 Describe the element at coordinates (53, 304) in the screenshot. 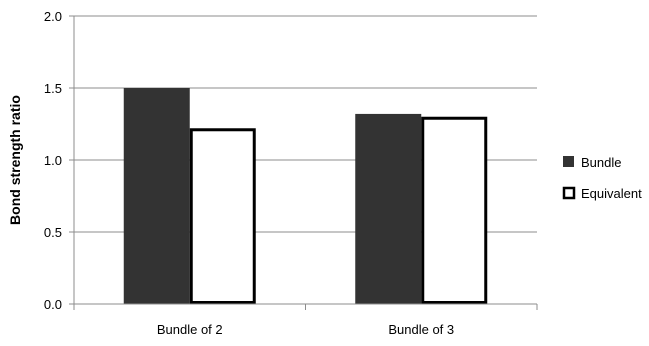

I see `y-tick-label: 0.0` at that location.